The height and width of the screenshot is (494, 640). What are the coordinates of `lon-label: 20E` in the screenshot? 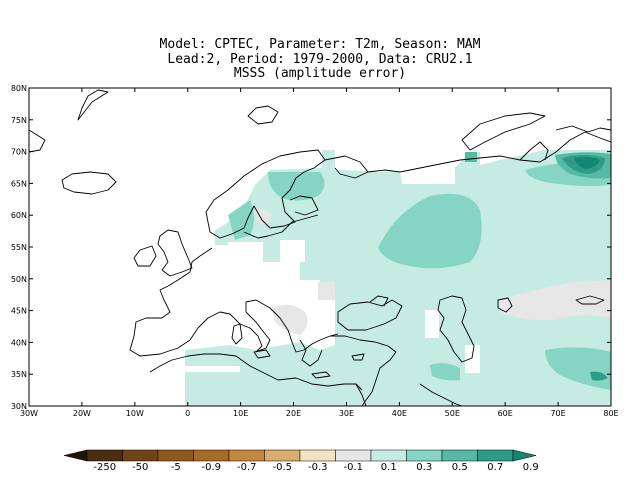 It's located at (293, 413).